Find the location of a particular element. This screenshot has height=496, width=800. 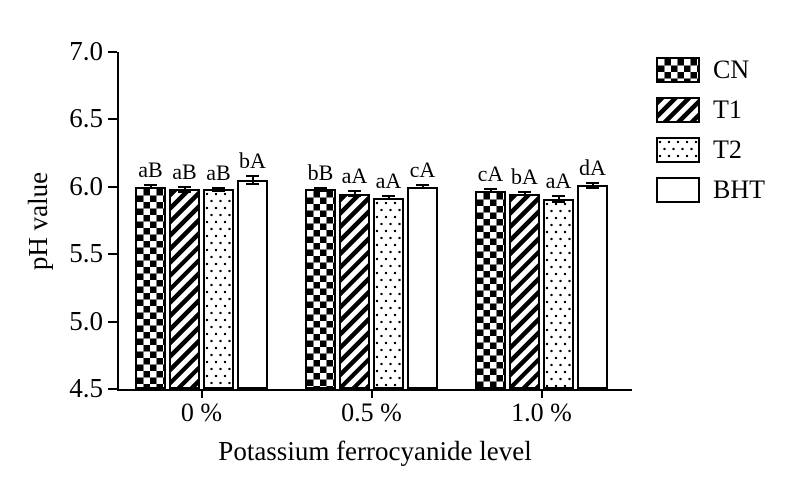

bar-t2-group0 is located at coordinates (218, 289).